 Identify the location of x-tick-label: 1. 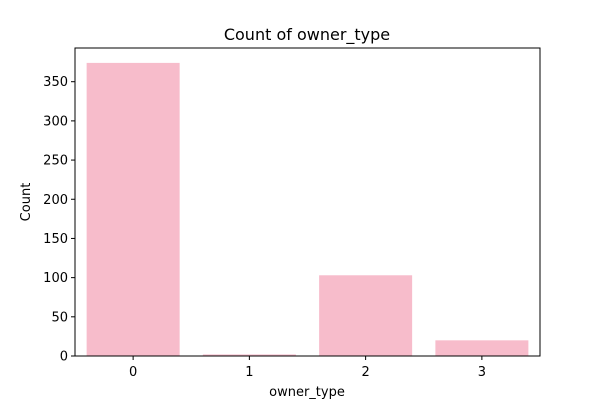
(249, 372).